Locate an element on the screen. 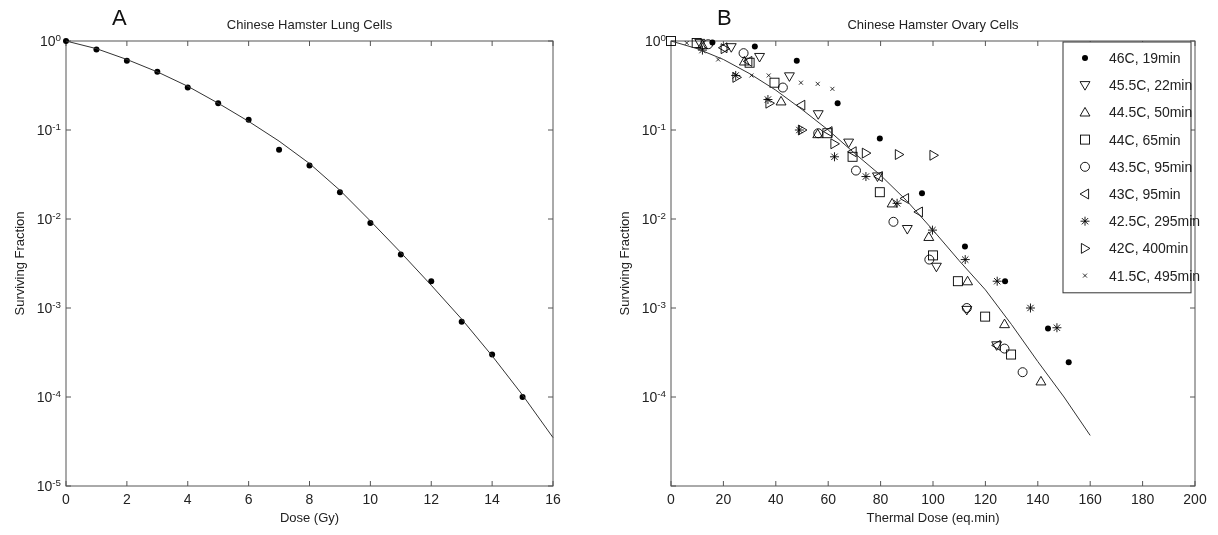 This screenshot has height=535, width=1218. x-axis-title: Dose (Gy) is located at coordinates (309, 517).